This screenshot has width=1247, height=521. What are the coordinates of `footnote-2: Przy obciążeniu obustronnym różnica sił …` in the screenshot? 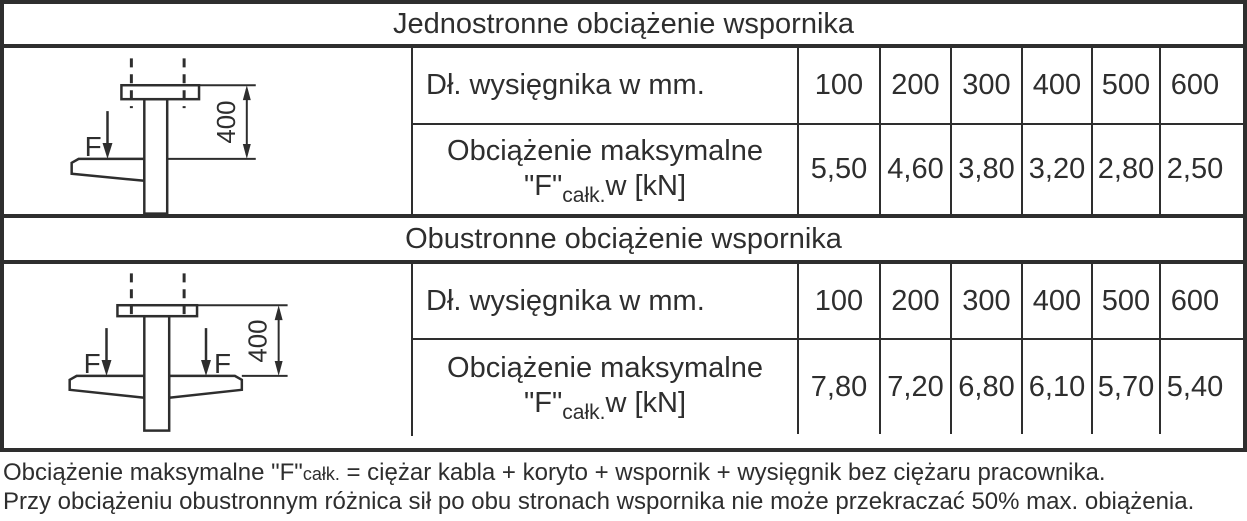 It's located at (599, 501).